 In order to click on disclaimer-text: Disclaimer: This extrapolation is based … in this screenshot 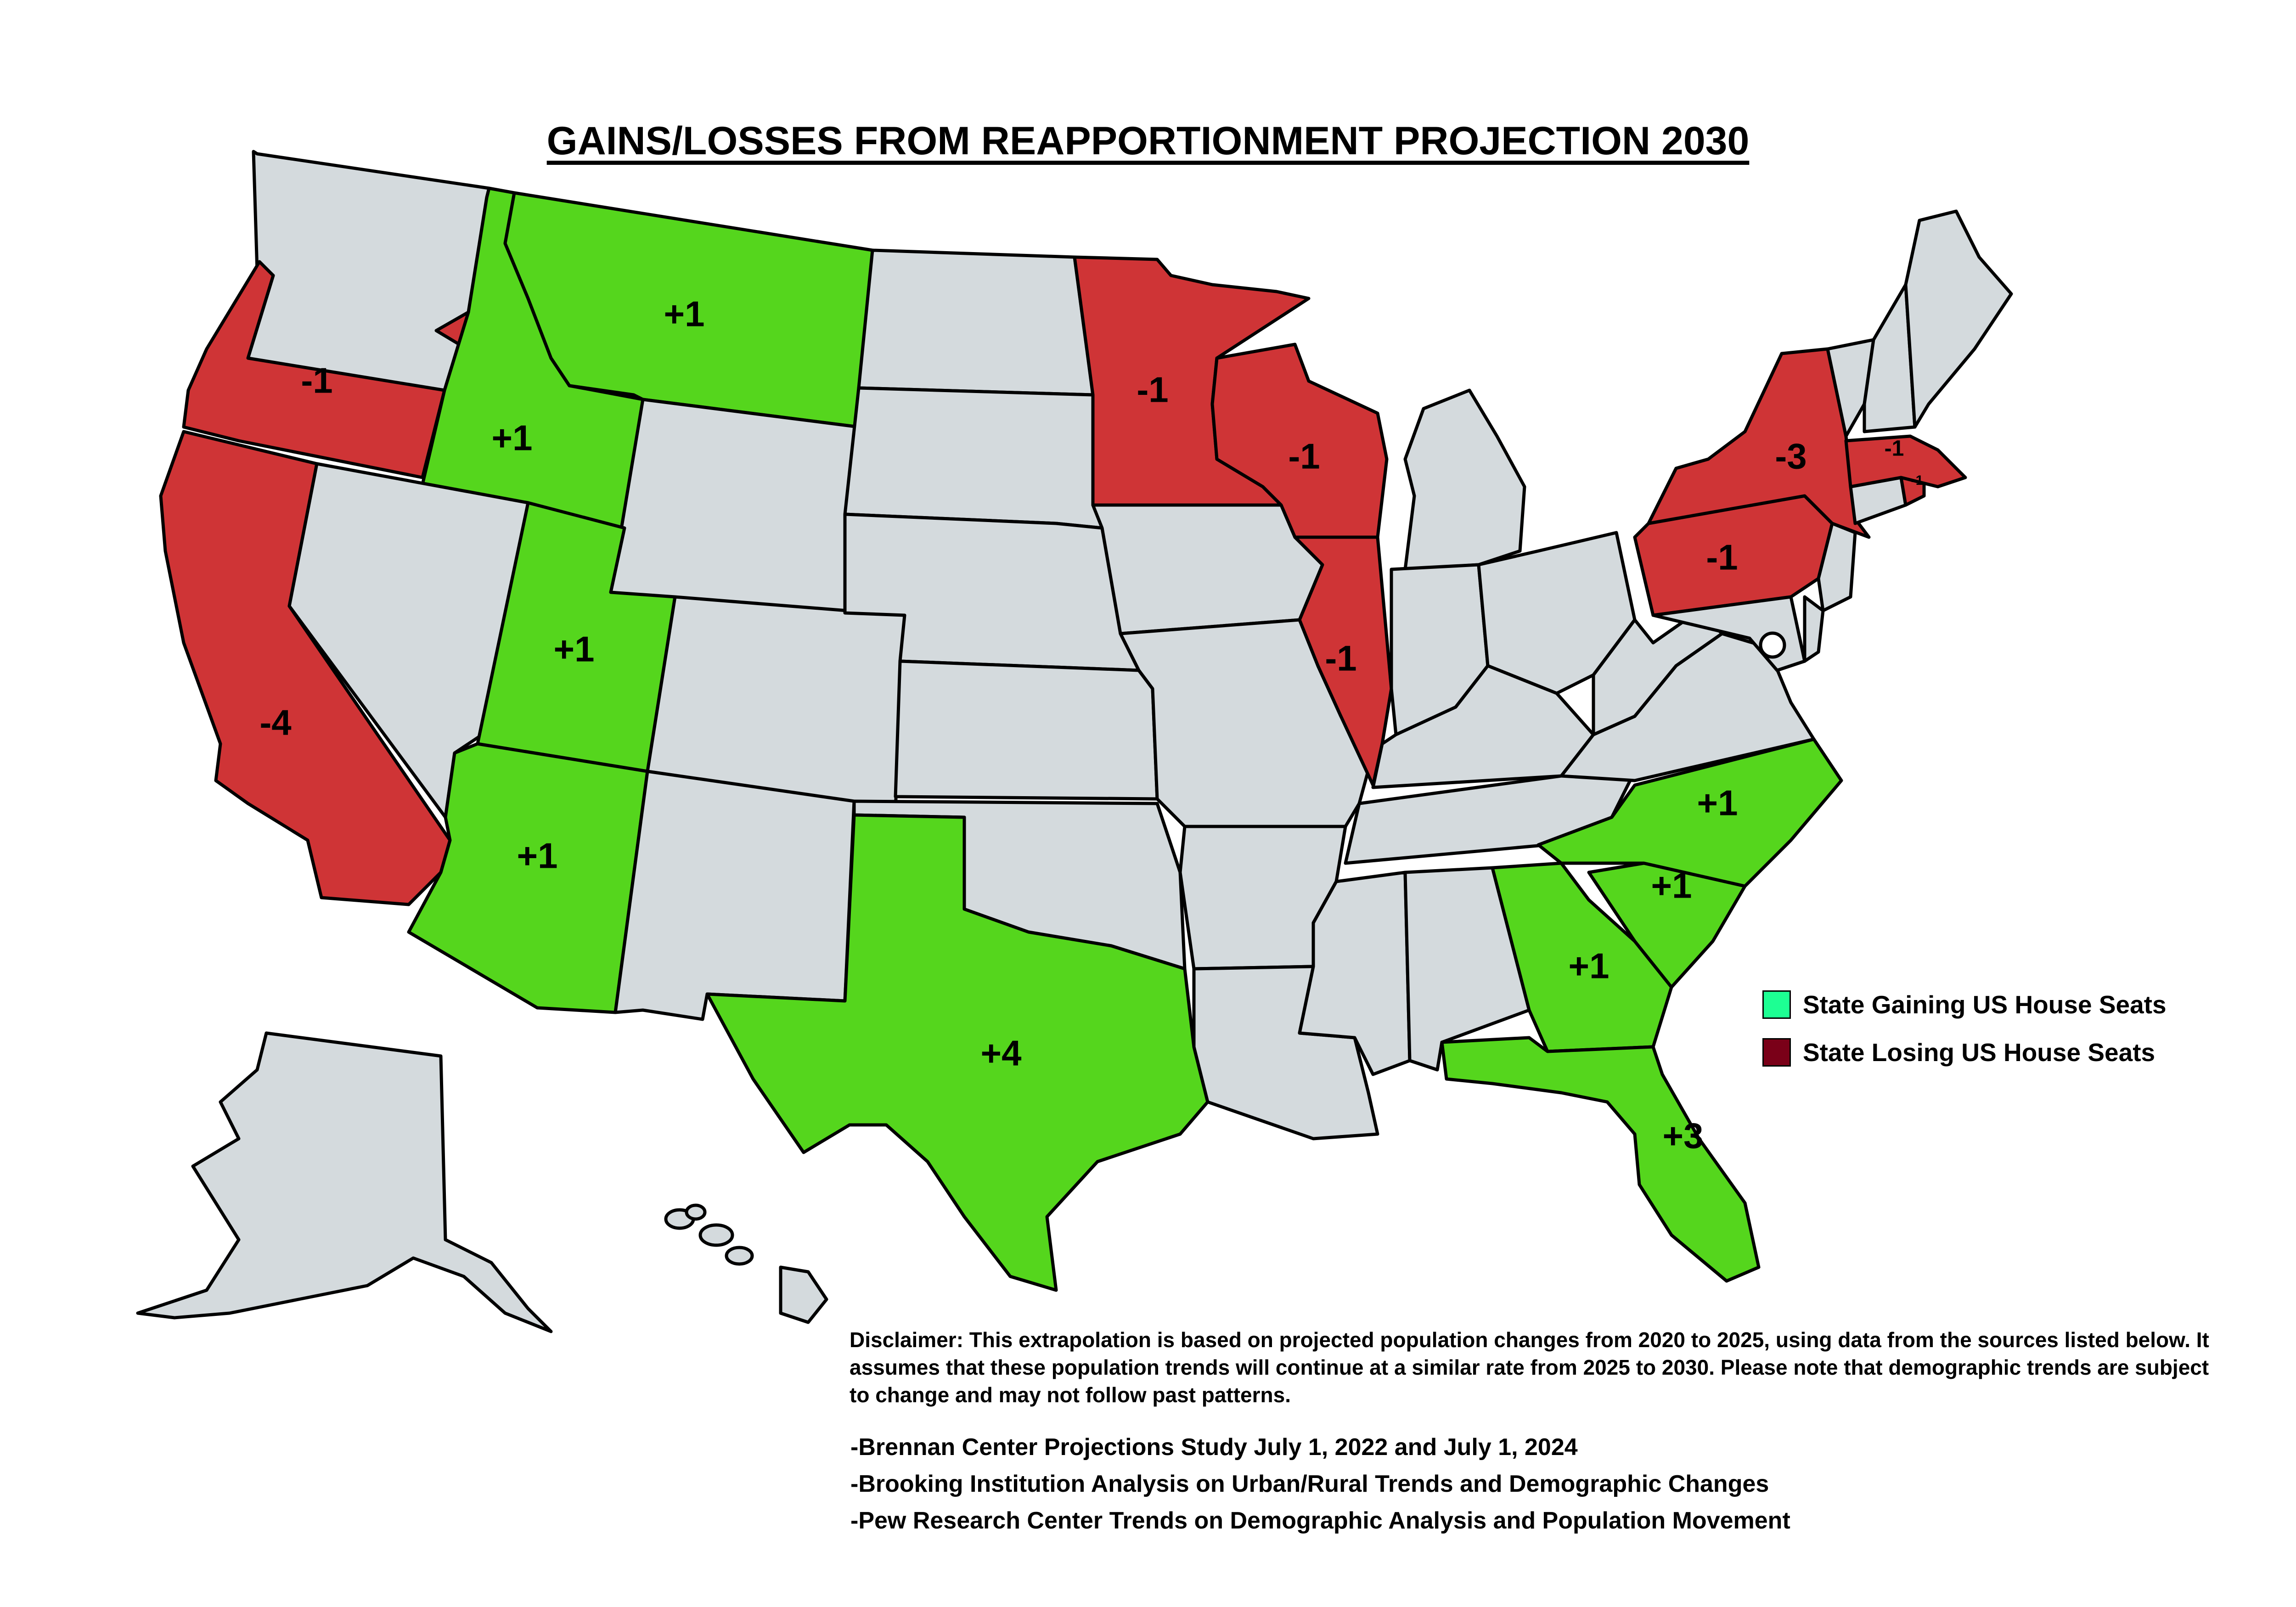, I will do `click(1529, 1367)`.